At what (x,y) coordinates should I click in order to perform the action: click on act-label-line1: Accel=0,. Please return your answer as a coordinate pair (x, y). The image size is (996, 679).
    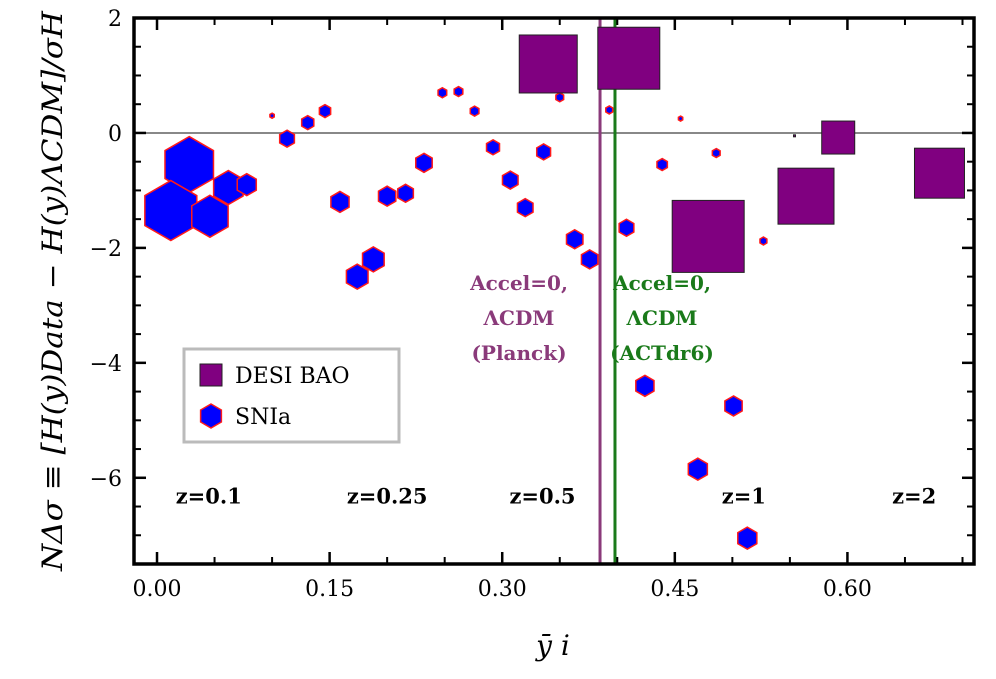
    Looking at the image, I should click on (661, 283).